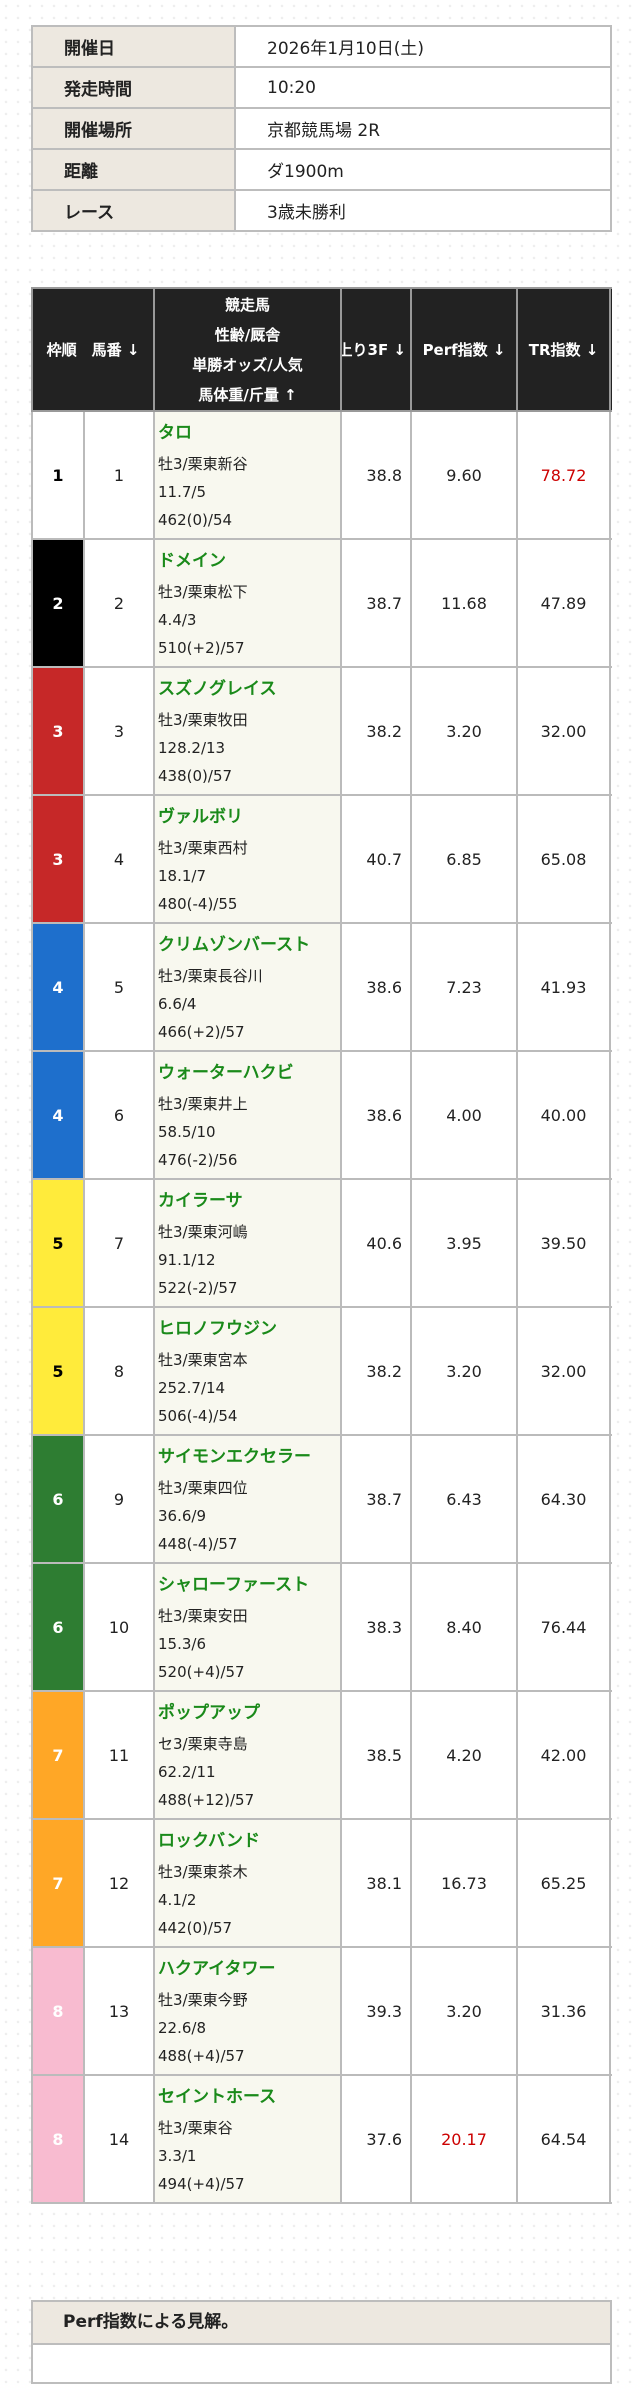 The width and height of the screenshot is (640, 2384). What do you see at coordinates (248, 603) in the screenshot?
I see `horse-info-cell: ドメイン 牡3/栗東松下 4.4/3 510(+2)/57` at bounding box center [248, 603].